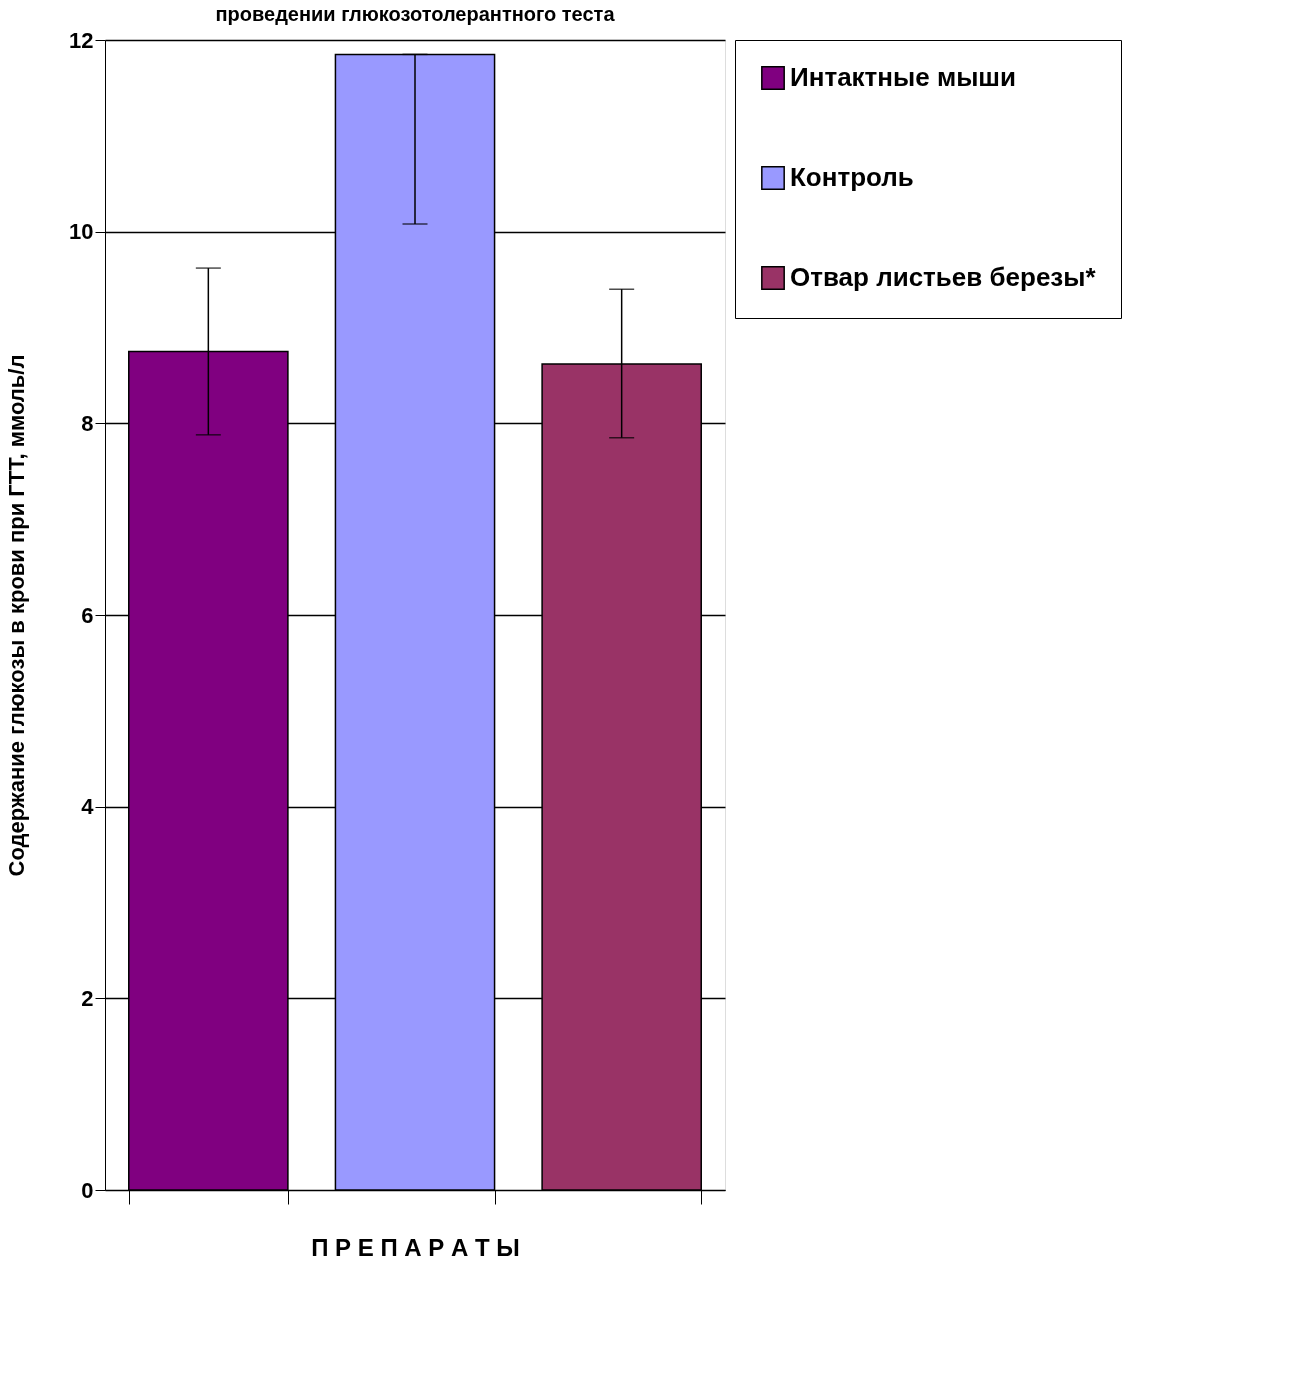 The width and height of the screenshot is (1294, 1397). I want to click on y-axis-title: Содержание глюкозы в крови при ГТТ, ммоль/л, so click(17, 615).